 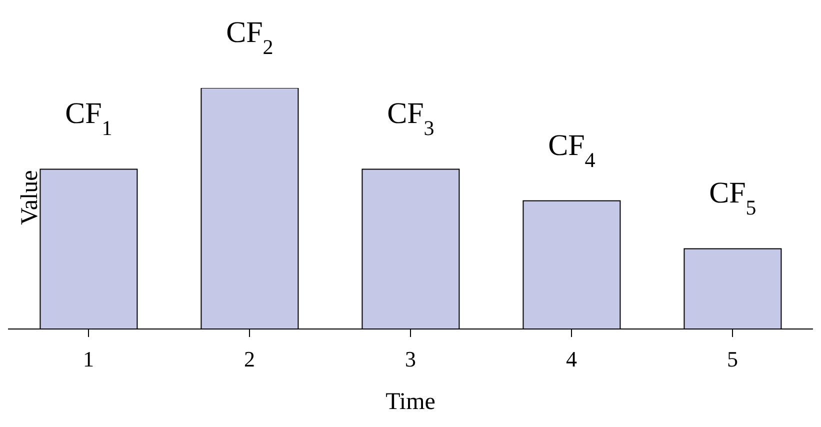 What do you see at coordinates (410, 118) in the screenshot?
I see `annotation: CF$_{3}$` at bounding box center [410, 118].